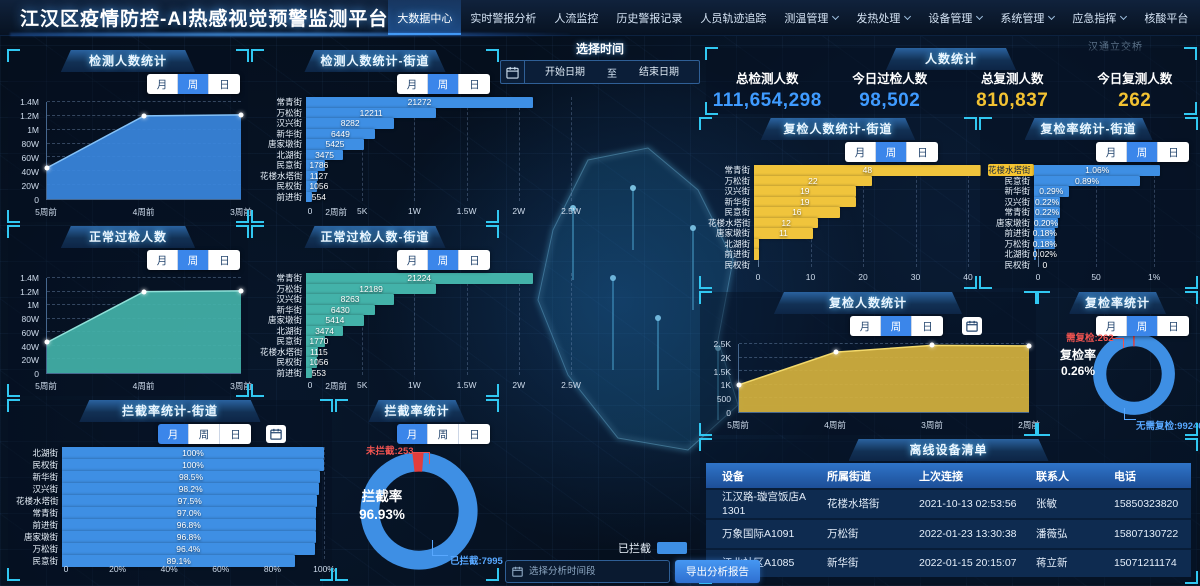 This screenshot has height=586, width=1200. What do you see at coordinates (1090, 338) in the screenshot?
I see `need-recheck-label: 需复检:262` at bounding box center [1090, 338].